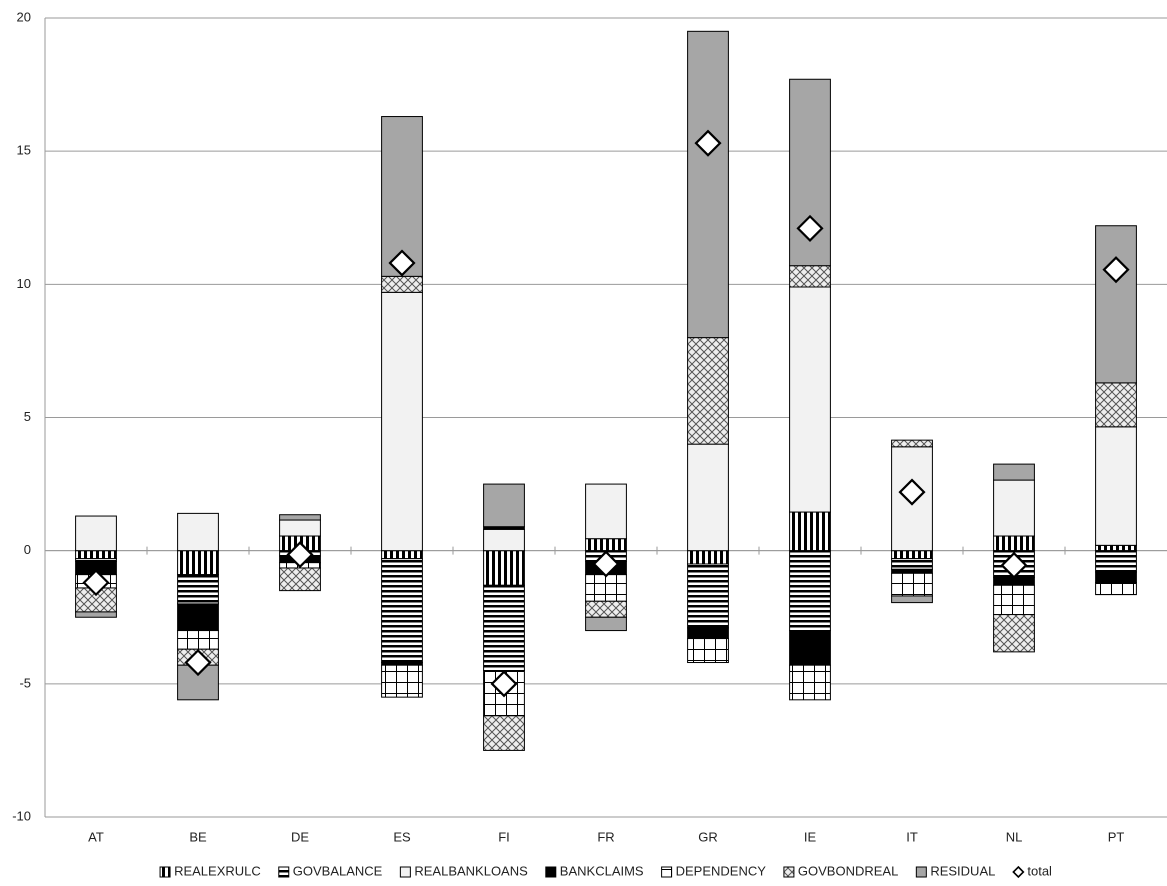 Image resolution: width=1167 pixels, height=886 pixels. Describe the element at coordinates (402, 836) in the screenshot. I see `x-tick-label: ES` at that location.